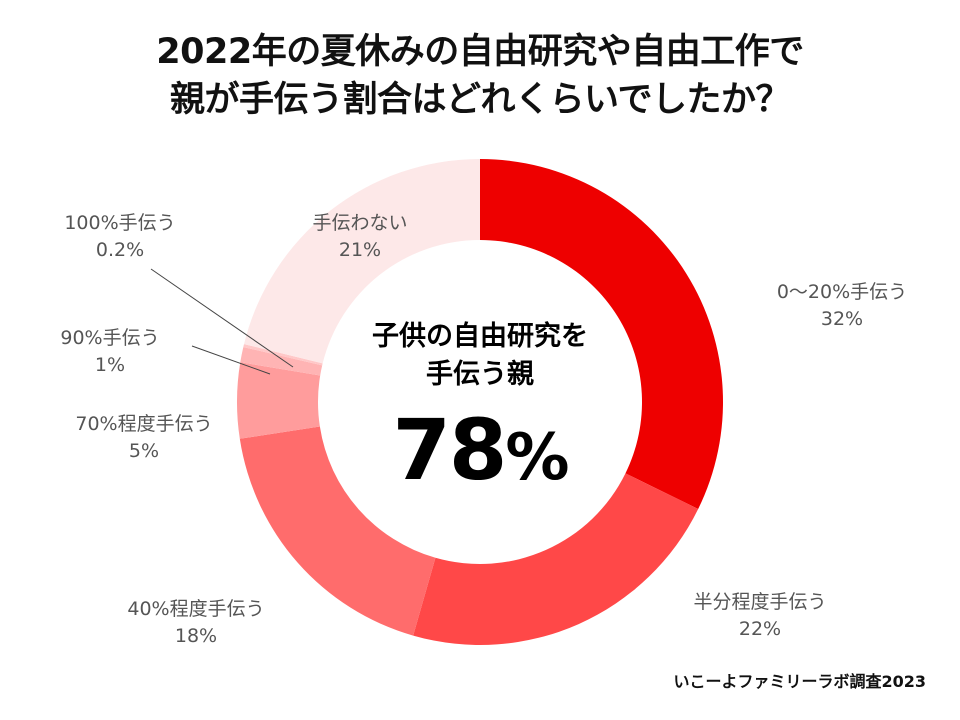  Describe the element at coordinates (480, 52) in the screenshot. I see `chart-title-line-1: 2022年の夏休みの自由研究や自由工作で` at that location.